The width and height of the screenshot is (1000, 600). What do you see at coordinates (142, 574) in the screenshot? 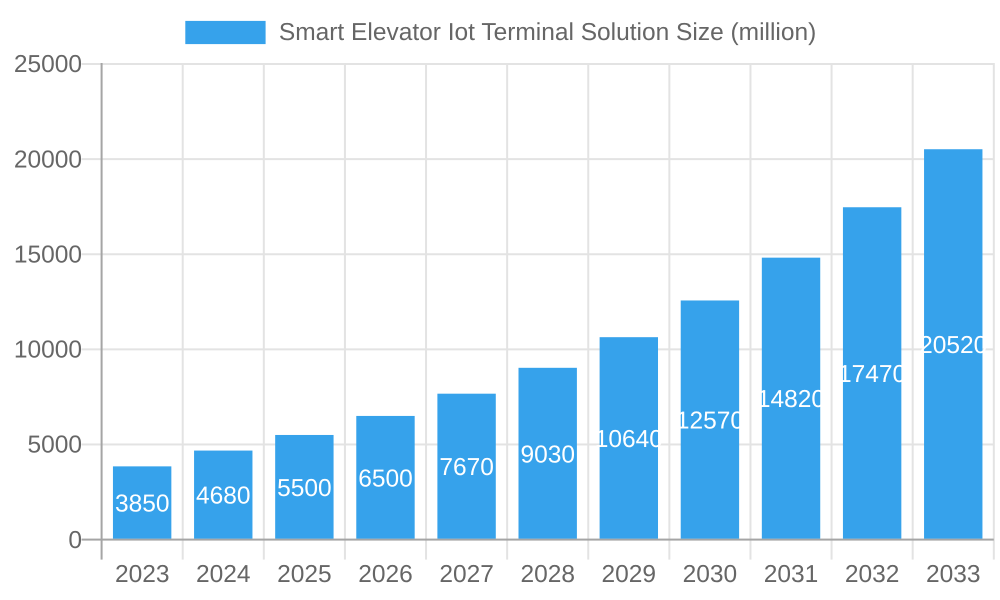
I see `svg-text: 2023` at bounding box center [142, 574].